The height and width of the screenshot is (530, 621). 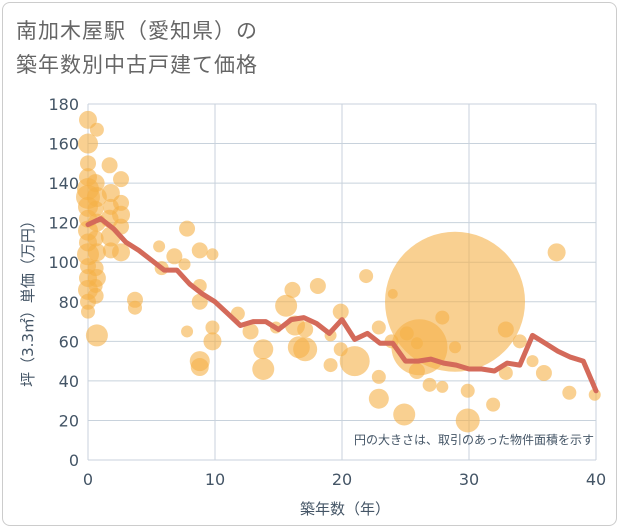 What do you see at coordinates (63, 262) in the screenshot?
I see `y-tick-label: 100` at bounding box center [63, 262].